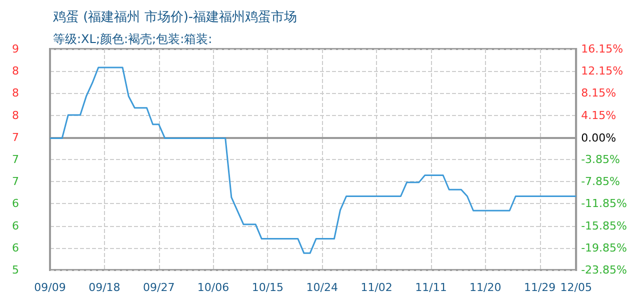 The width and height of the screenshot is (630, 300). Describe the element at coordinates (213, 287) in the screenshot. I see `x-tick-label: 10/06` at that location.